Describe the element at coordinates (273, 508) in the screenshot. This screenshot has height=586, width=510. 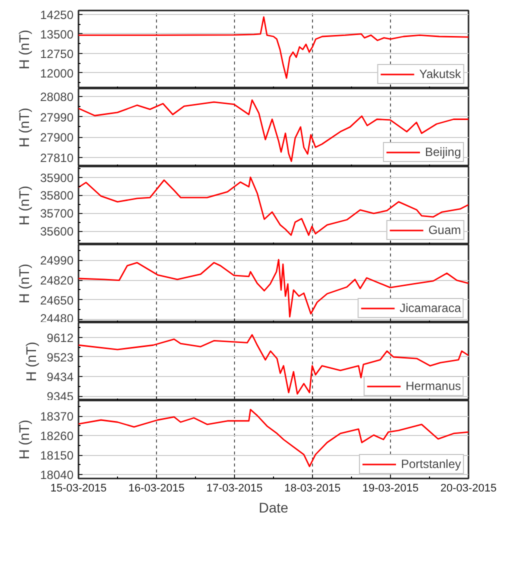
I see `x-axis-title: Date` at that location.